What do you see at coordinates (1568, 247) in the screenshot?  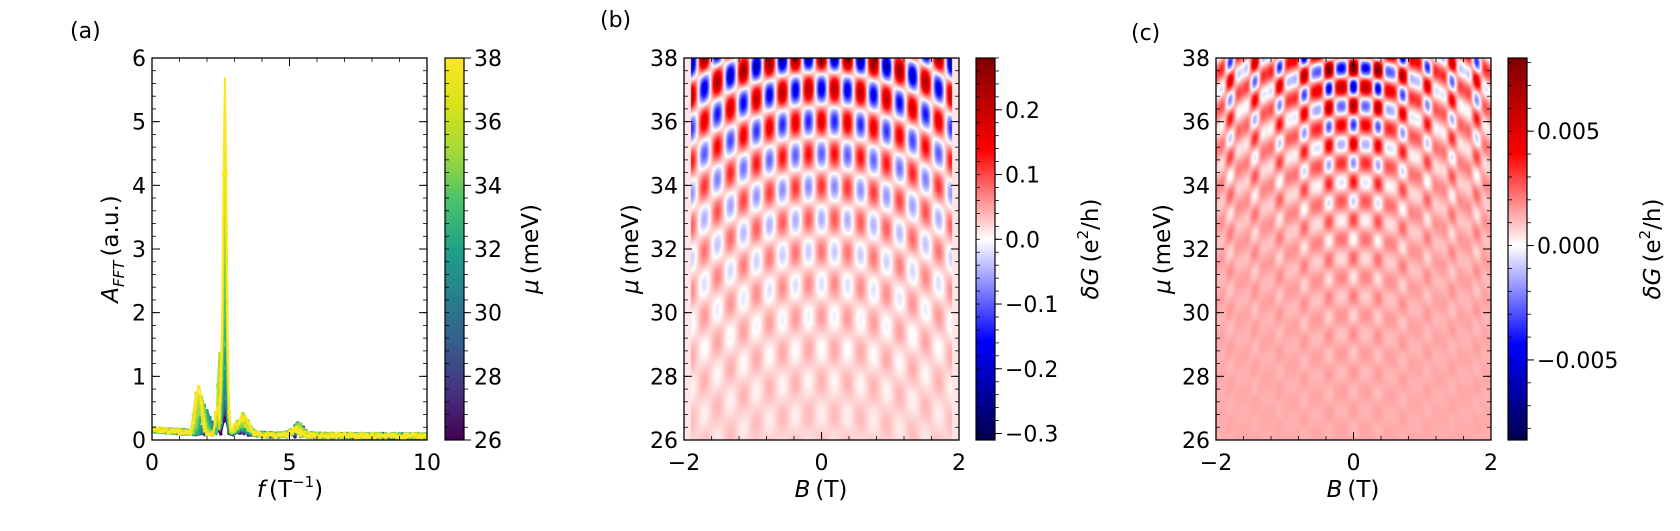 I see `colorbar-tick-label: 0.000` at bounding box center [1568, 247].